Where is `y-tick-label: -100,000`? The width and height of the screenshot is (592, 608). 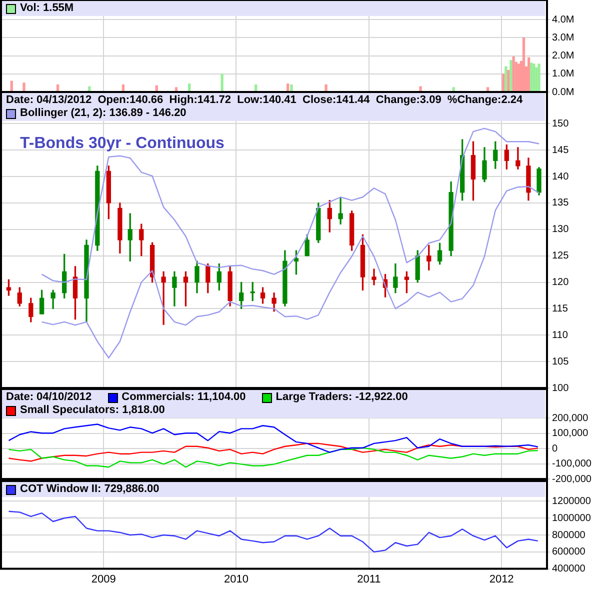
y-tick-label: -100,000 is located at coordinates (572, 464).